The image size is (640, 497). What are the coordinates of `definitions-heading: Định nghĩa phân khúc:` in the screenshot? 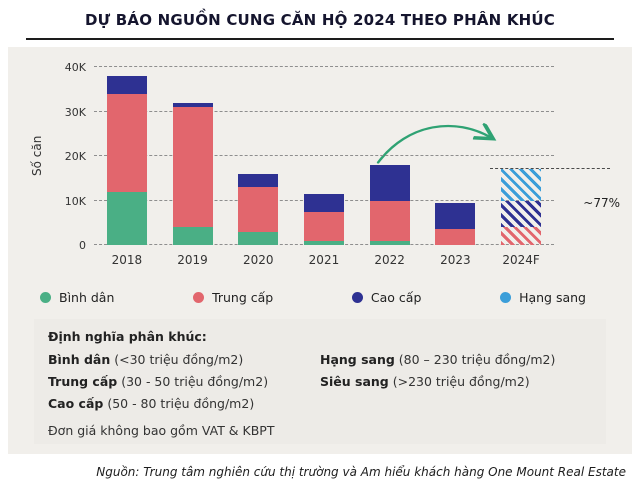 It's located at (127, 336).